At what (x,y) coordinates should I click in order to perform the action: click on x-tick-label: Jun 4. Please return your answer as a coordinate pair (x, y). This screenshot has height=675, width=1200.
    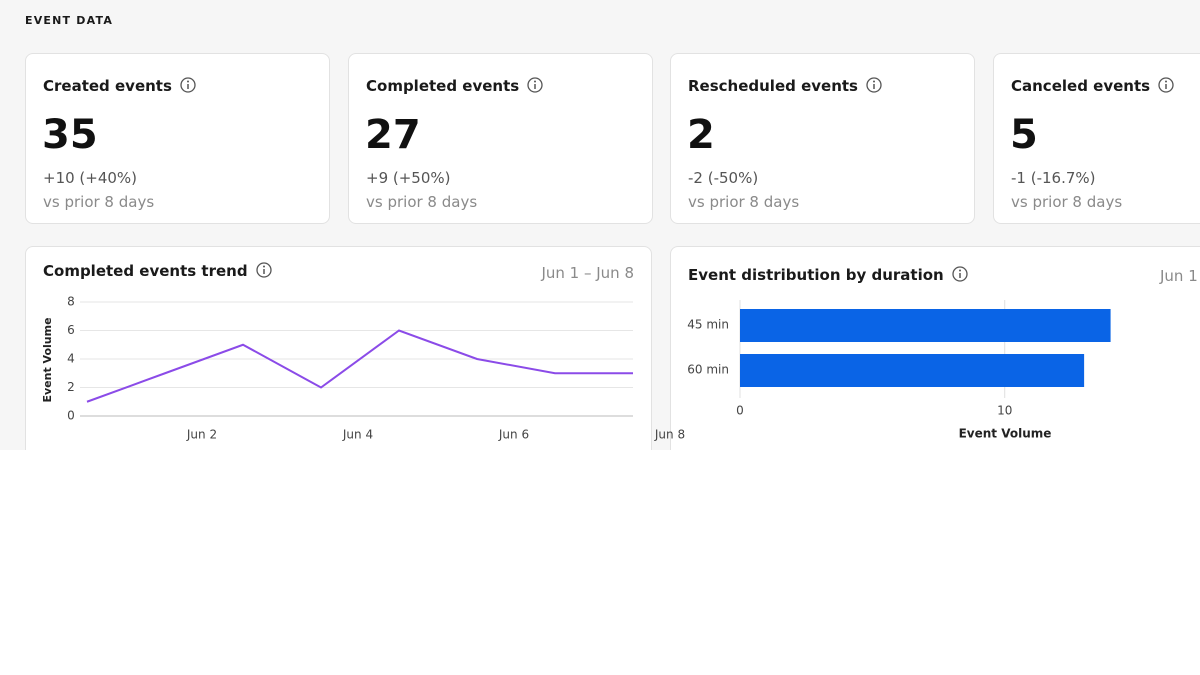
    Looking at the image, I should click on (357, 435).